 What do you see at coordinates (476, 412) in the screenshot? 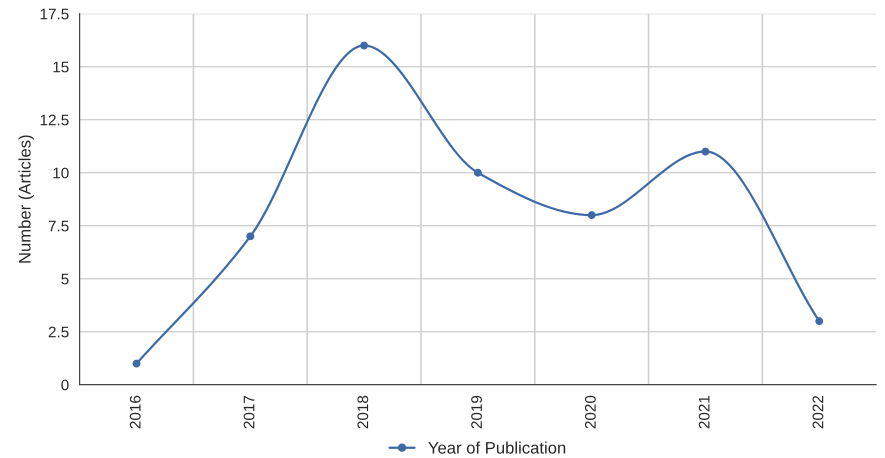
I see `x-tick-label: 2019` at bounding box center [476, 412].